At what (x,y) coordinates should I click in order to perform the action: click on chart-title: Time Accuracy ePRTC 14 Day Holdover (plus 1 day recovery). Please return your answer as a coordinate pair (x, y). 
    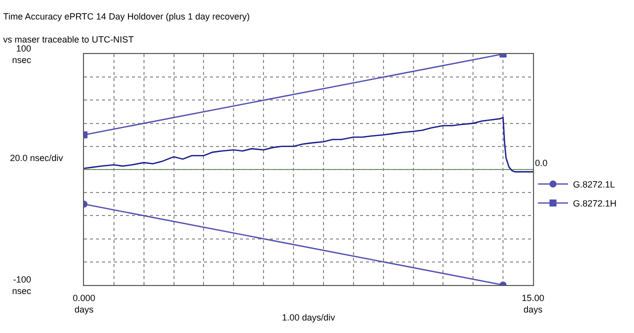
    Looking at the image, I should click on (126, 17).